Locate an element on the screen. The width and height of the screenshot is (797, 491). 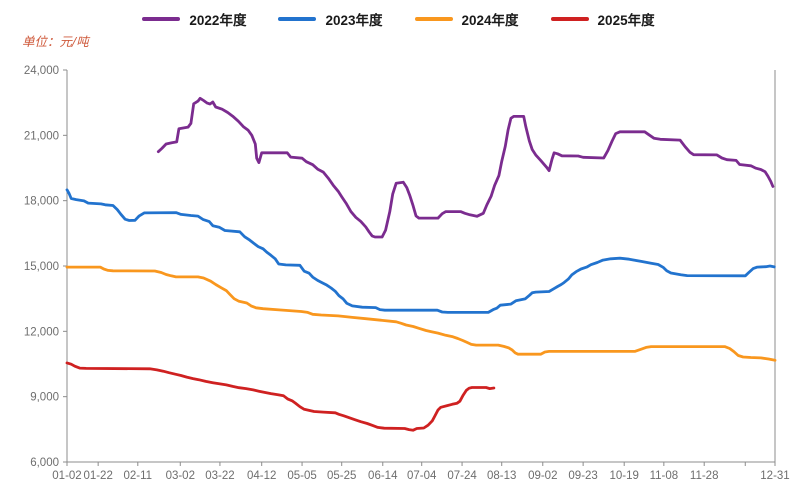
x-axis-tick-label: 09-02 is located at coordinates (542, 476).